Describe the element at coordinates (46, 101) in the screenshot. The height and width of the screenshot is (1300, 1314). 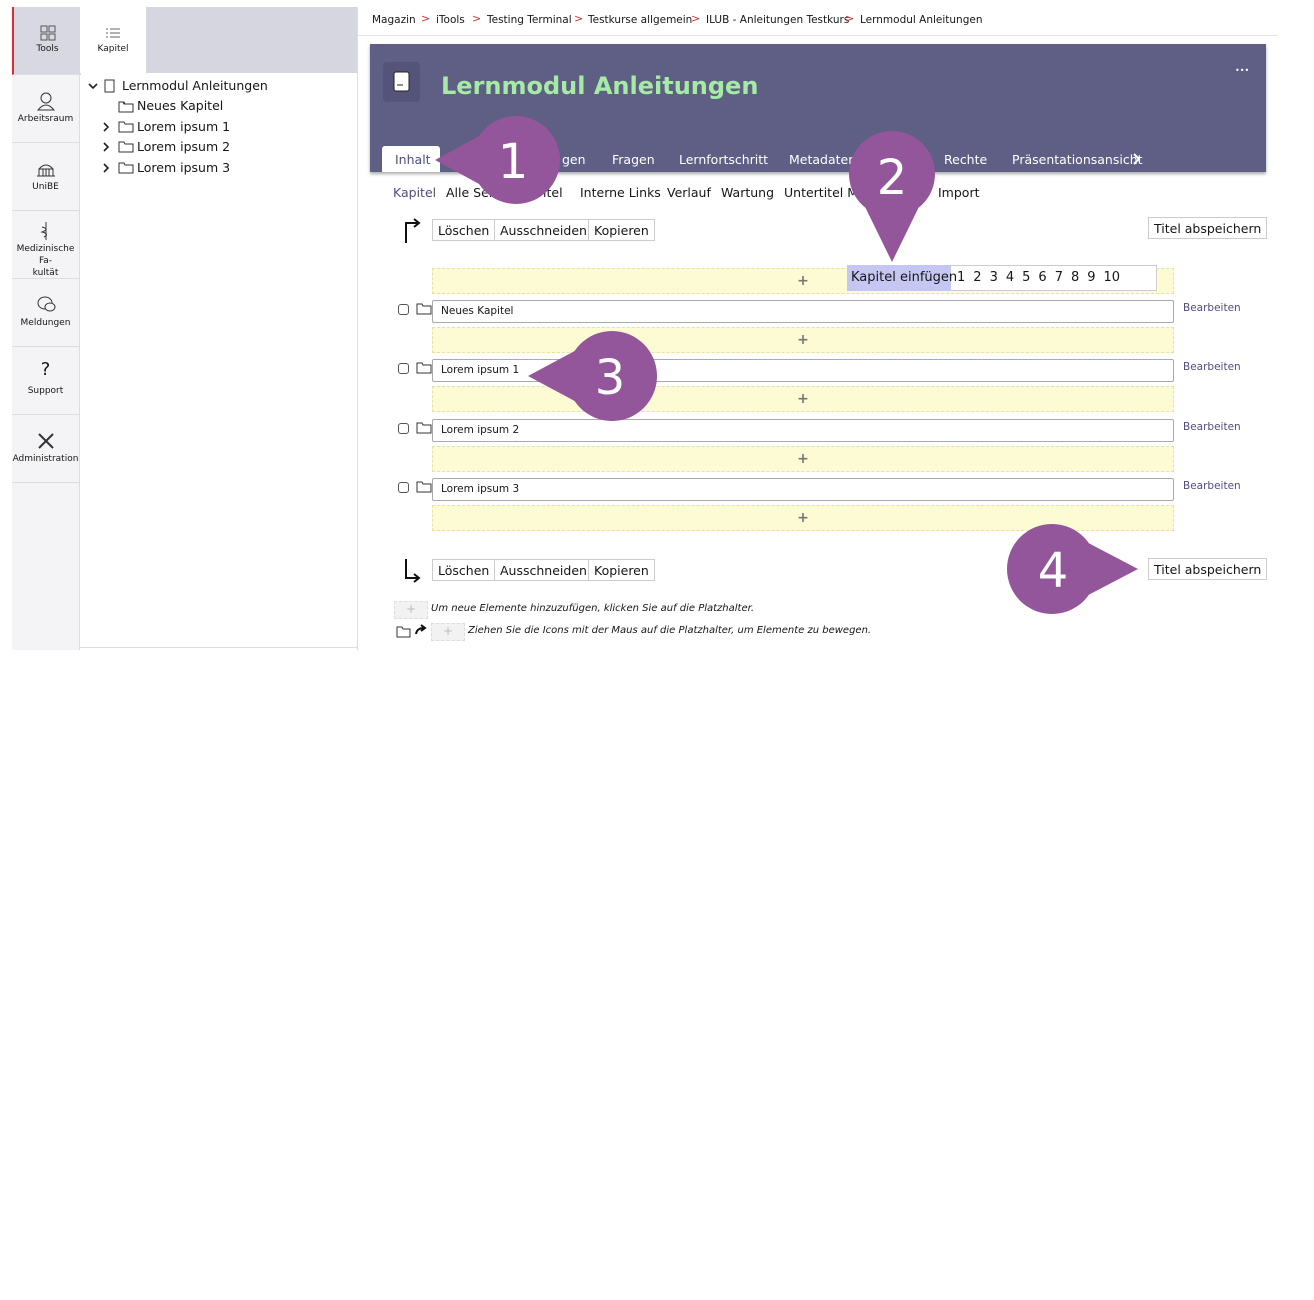
I see `user-icon` at that location.